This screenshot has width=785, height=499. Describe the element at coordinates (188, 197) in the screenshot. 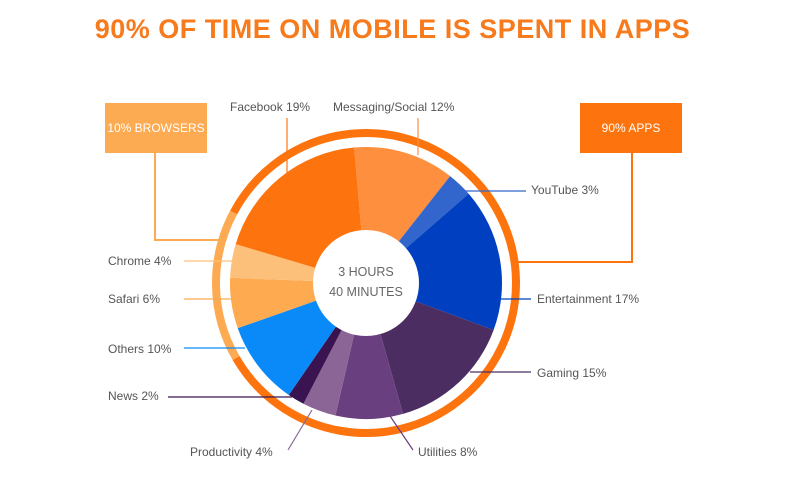

I see `browsers-connector` at that location.